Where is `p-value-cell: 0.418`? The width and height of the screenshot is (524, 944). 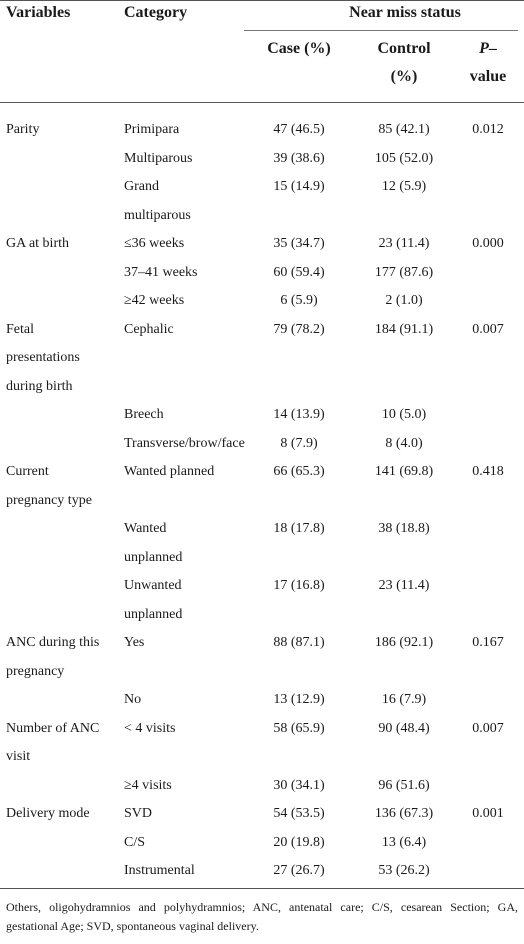
p-value-cell: 0.418 is located at coordinates (488, 471).